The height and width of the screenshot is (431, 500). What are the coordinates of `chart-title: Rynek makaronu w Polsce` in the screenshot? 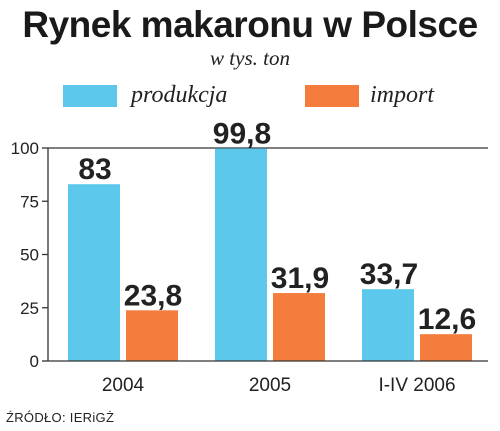 It's located at (250, 24).